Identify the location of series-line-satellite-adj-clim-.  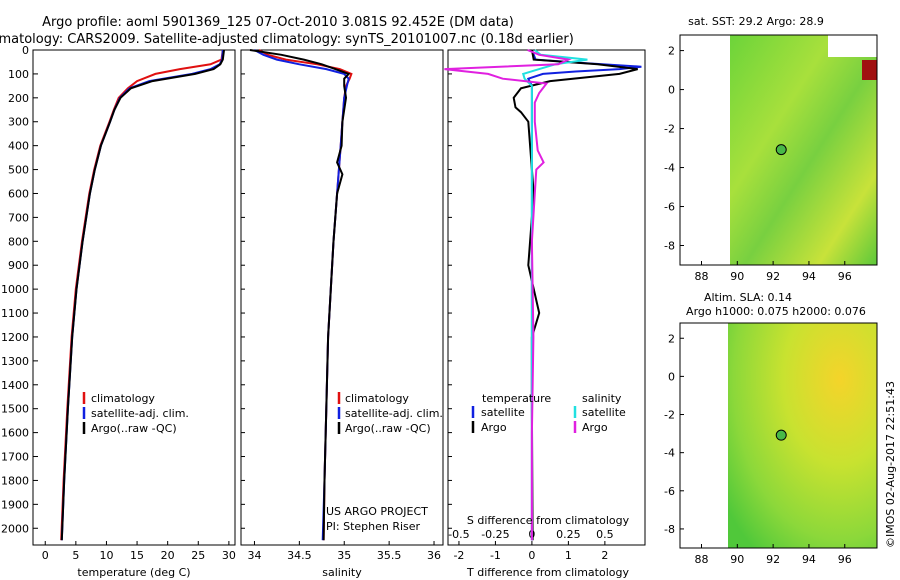
(302, 295).